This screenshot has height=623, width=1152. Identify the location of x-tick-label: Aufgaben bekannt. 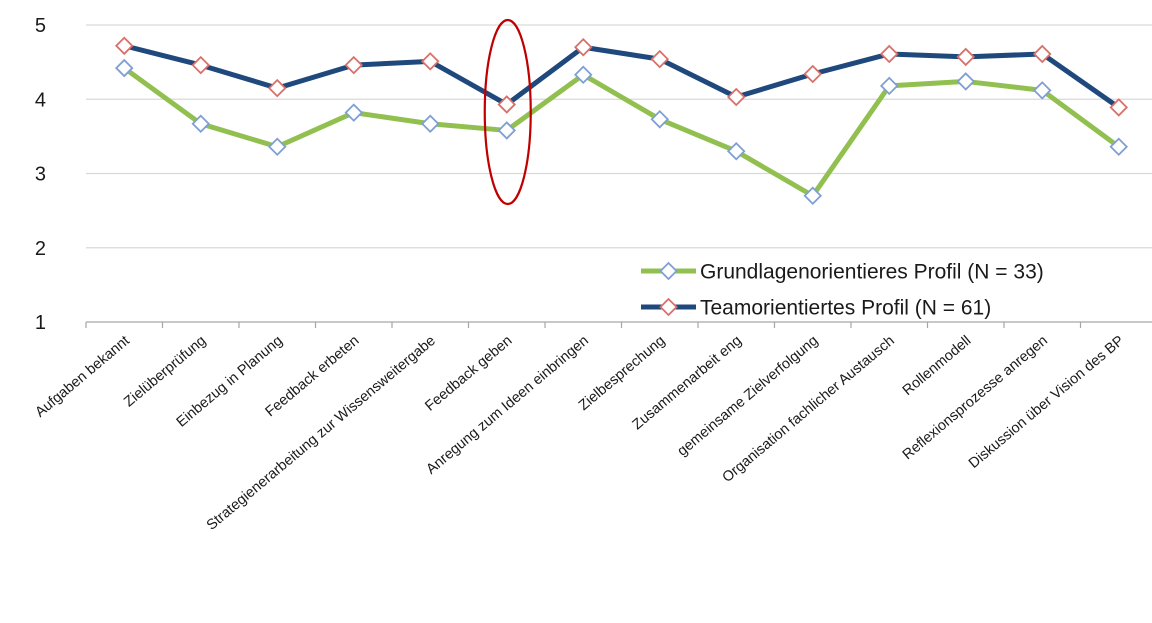
(82, 377).